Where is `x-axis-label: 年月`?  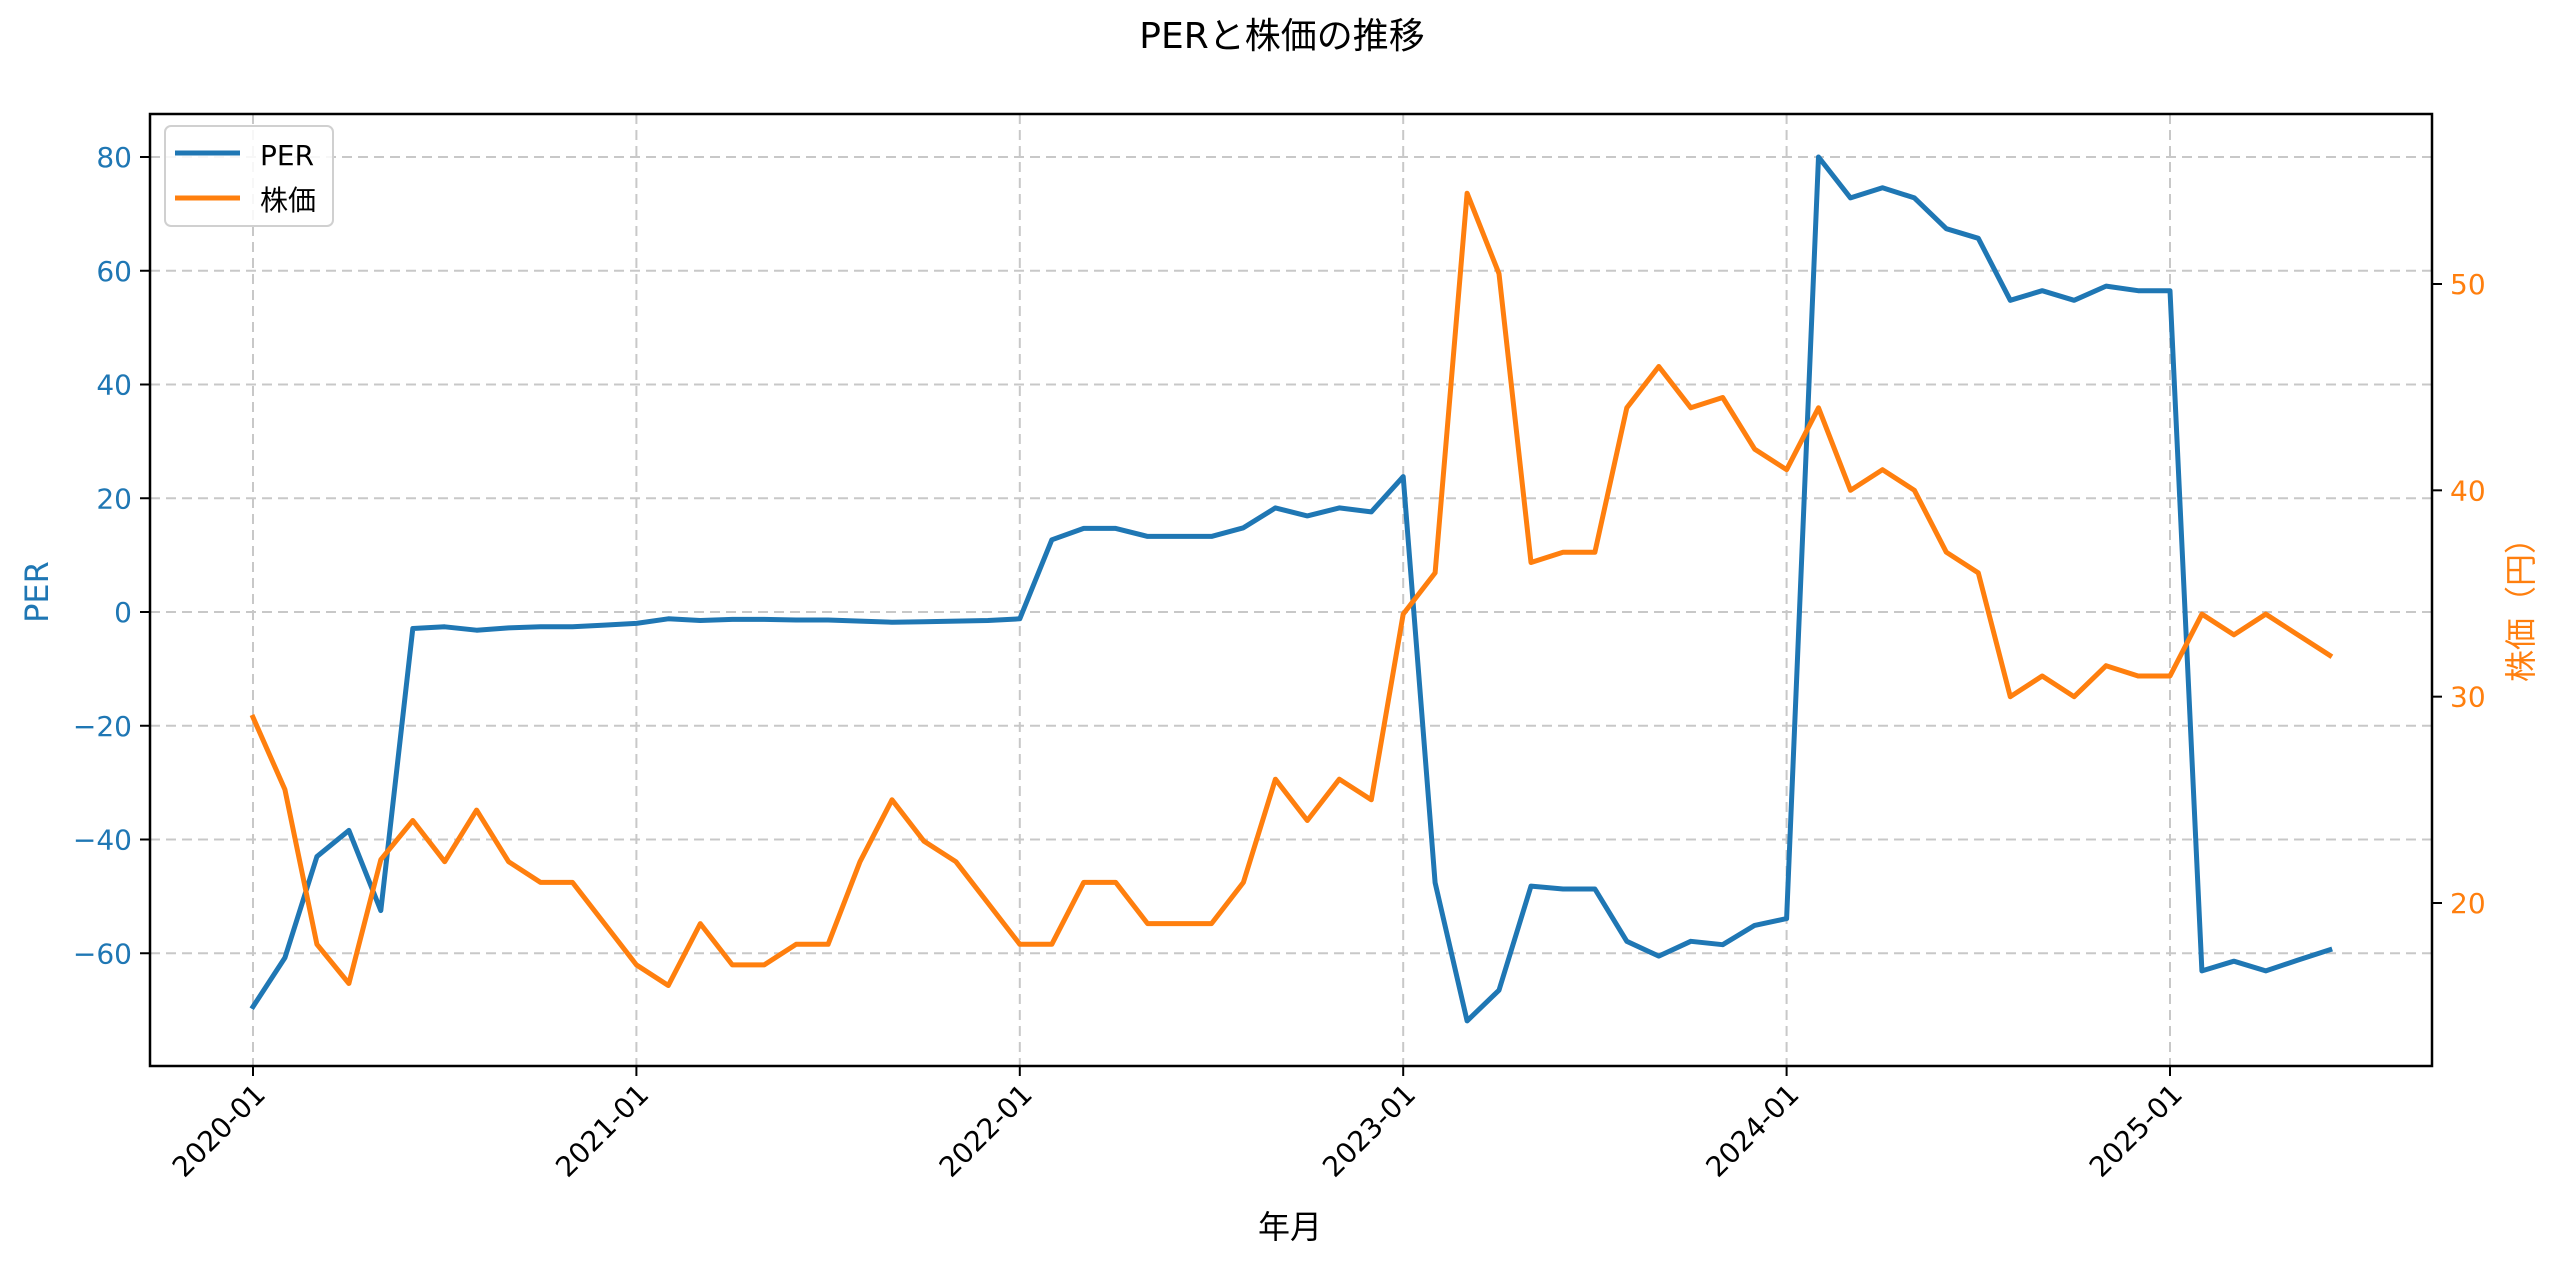
x-axis-label: 年月 is located at coordinates (1290, 1227).